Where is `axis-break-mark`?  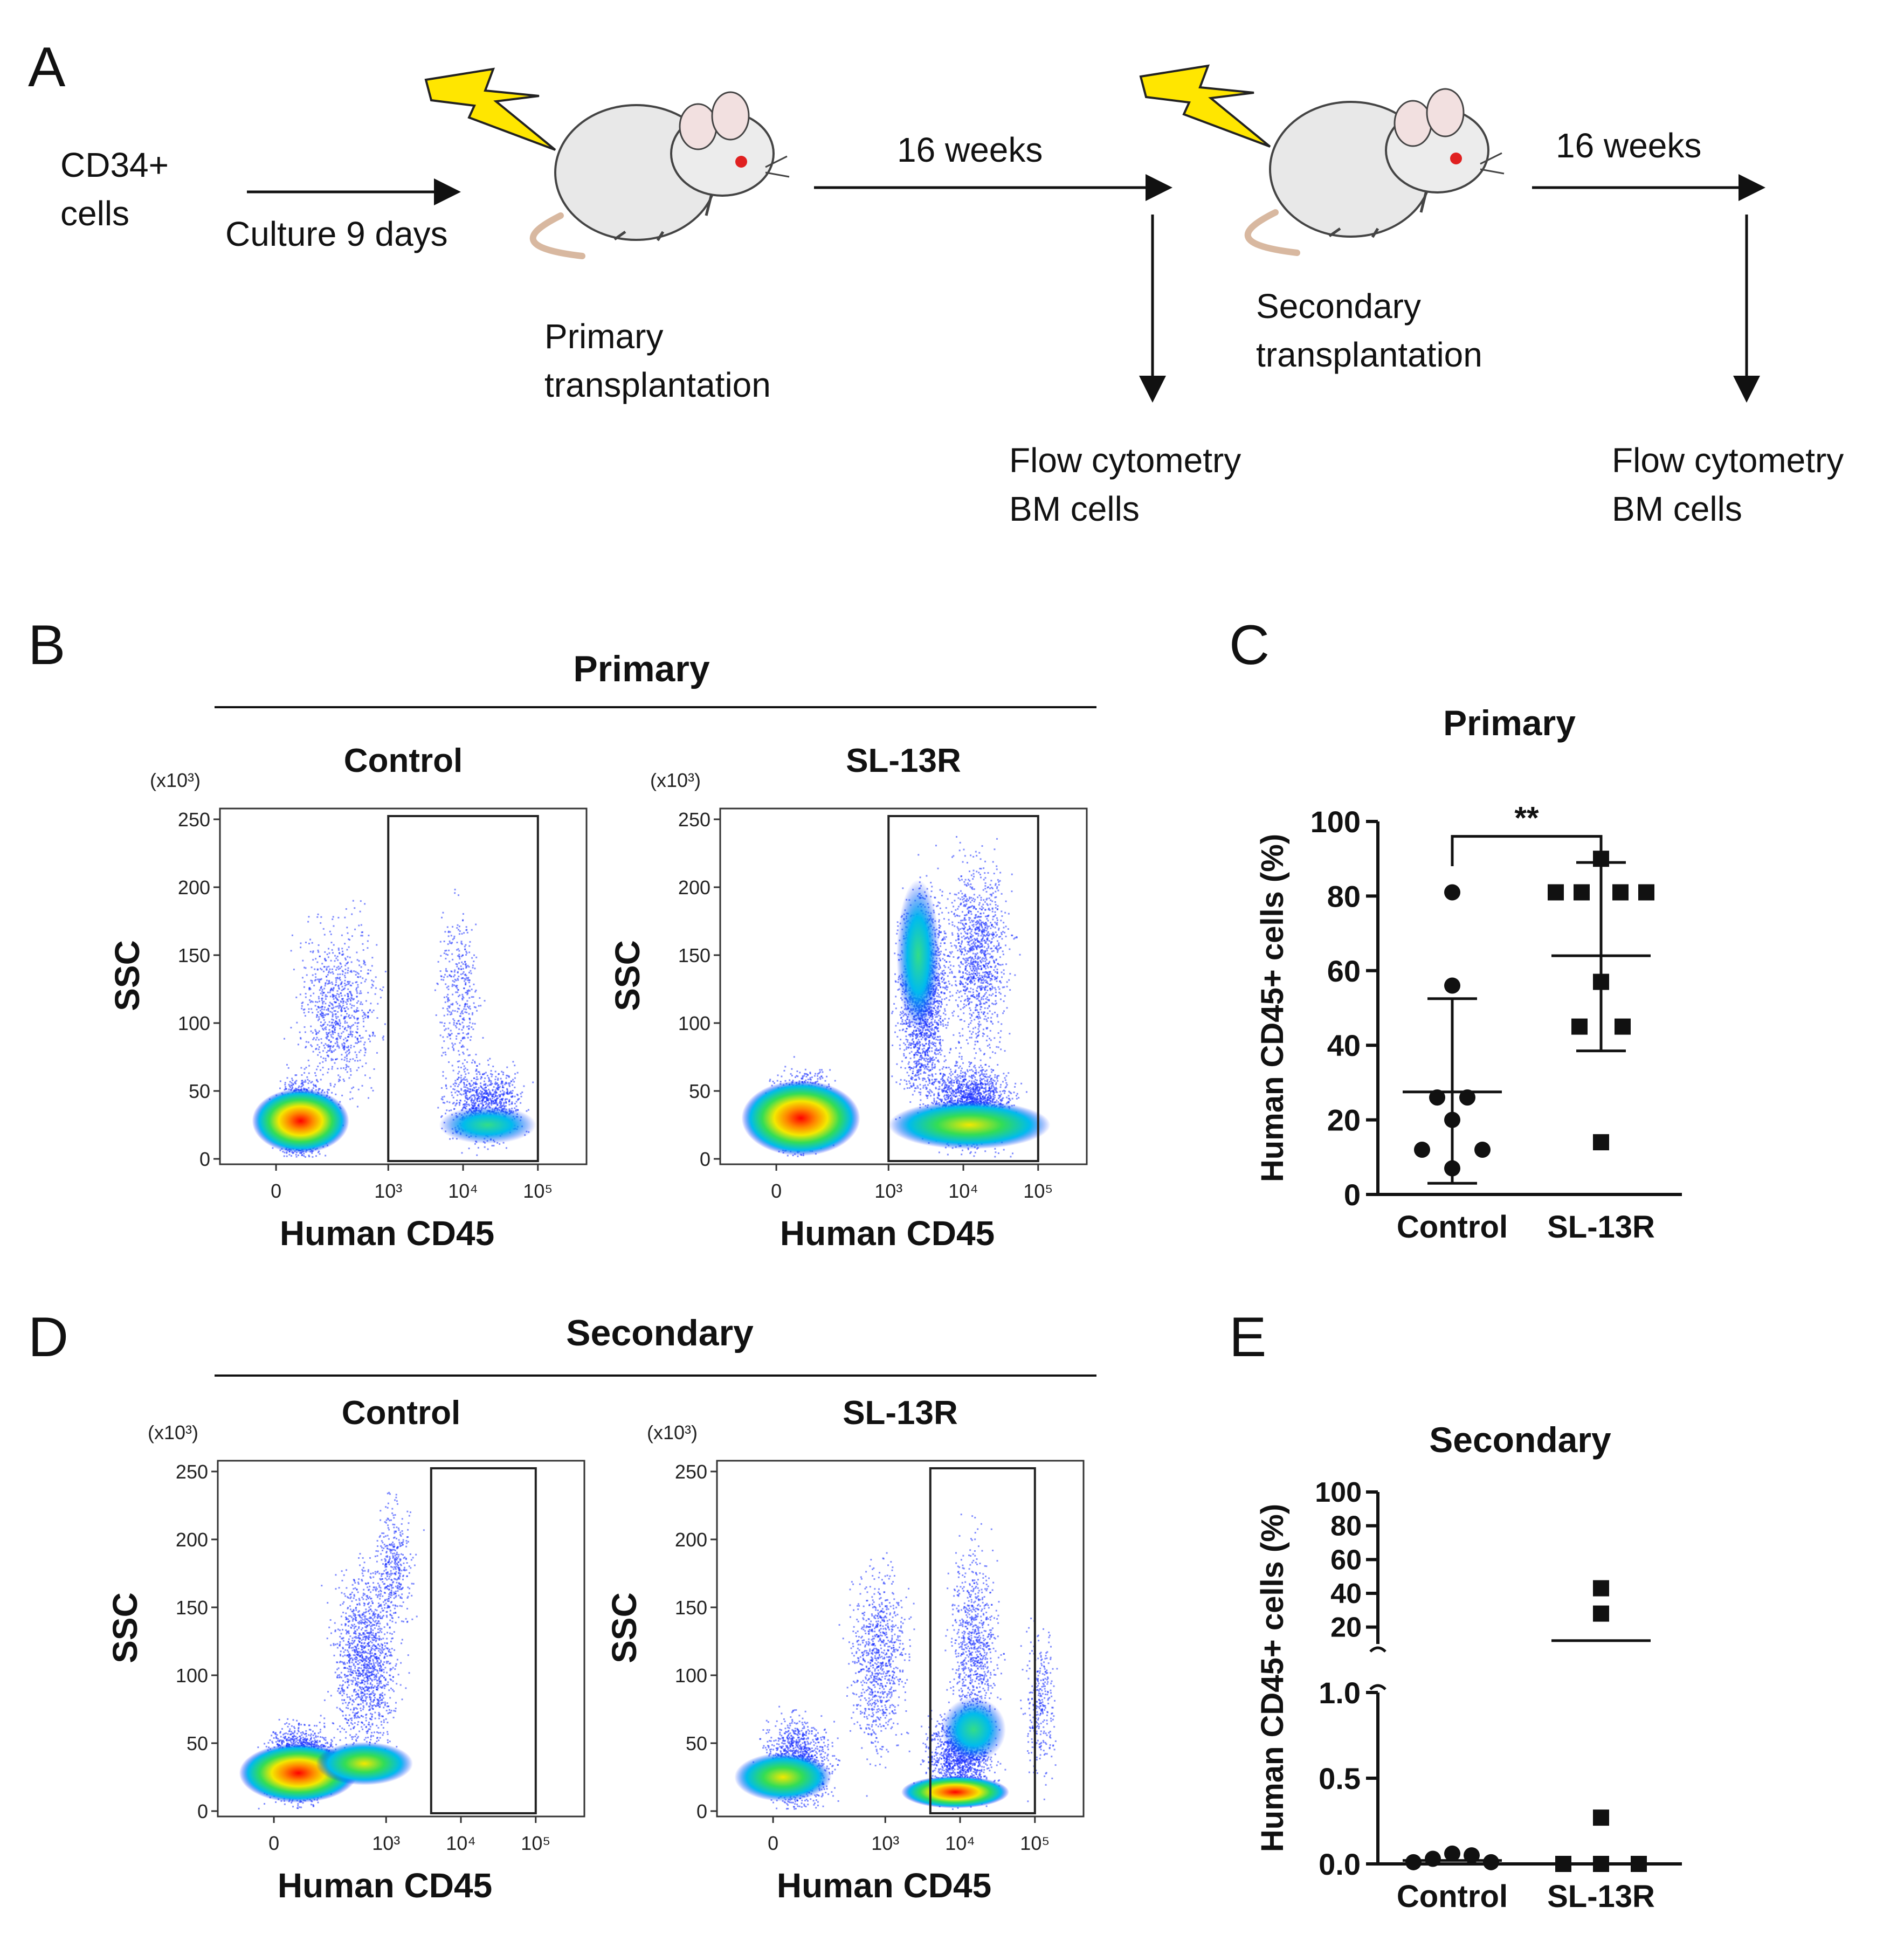
axis-break-mark is located at coordinates (1377, 1649).